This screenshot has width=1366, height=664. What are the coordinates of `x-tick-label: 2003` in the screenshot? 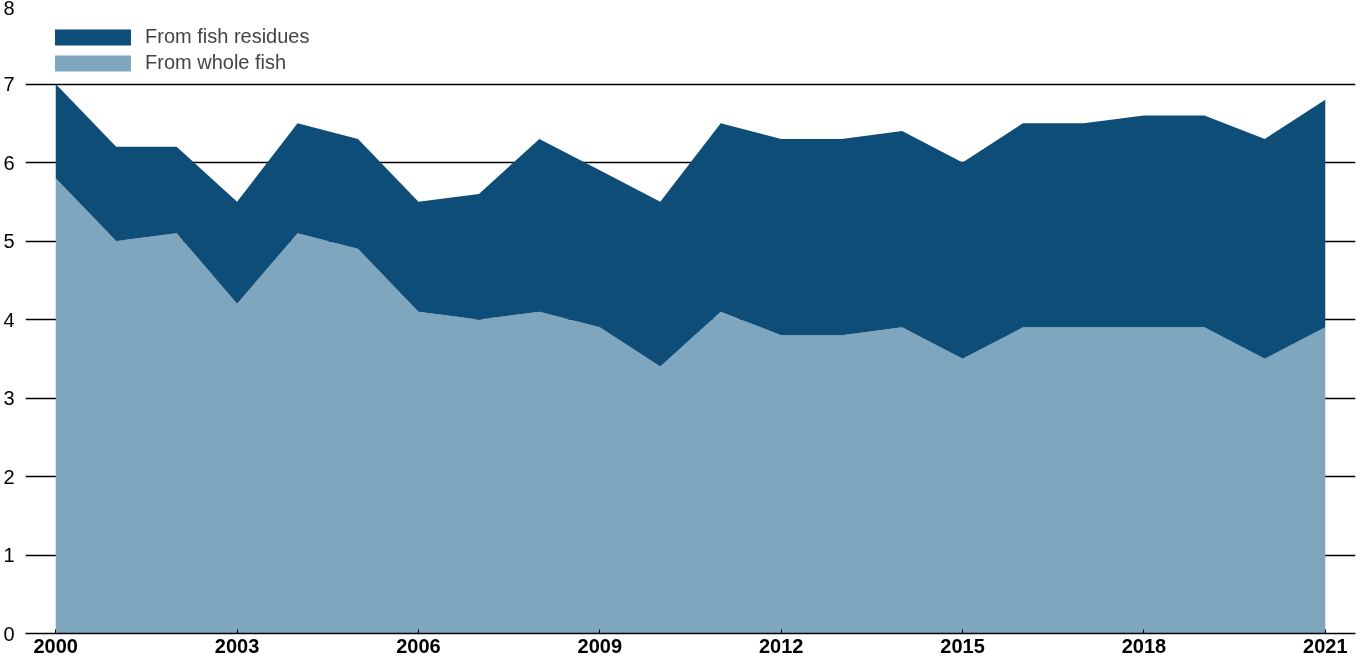 It's located at (237, 645).